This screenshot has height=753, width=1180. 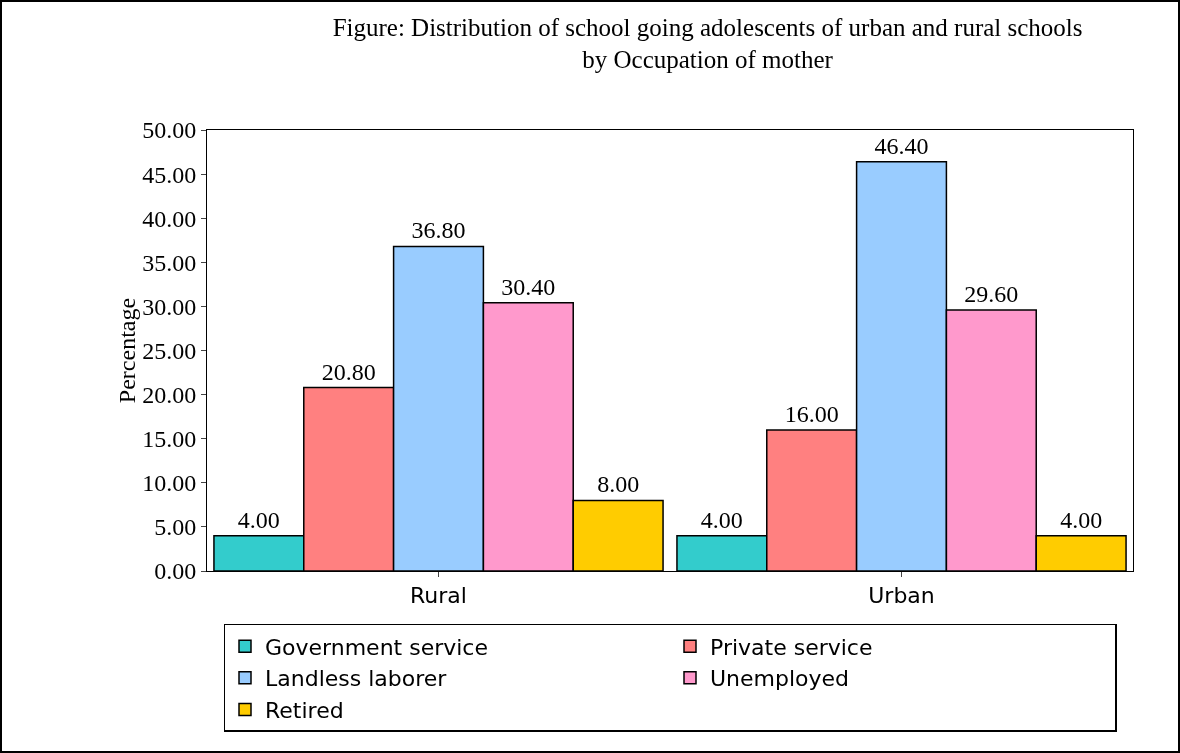 I want to click on y-tick-label: 20.00, so click(x=169, y=395).